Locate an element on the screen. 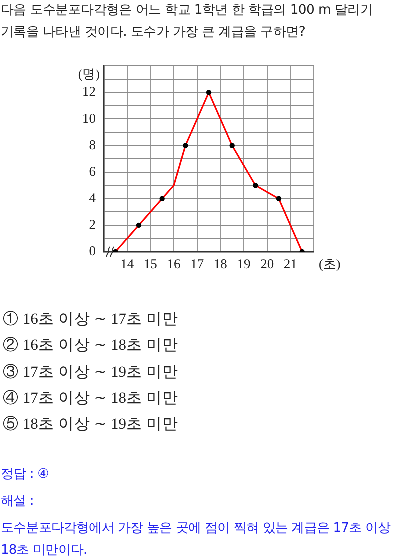  x-tick-label: 20 is located at coordinates (267, 264).